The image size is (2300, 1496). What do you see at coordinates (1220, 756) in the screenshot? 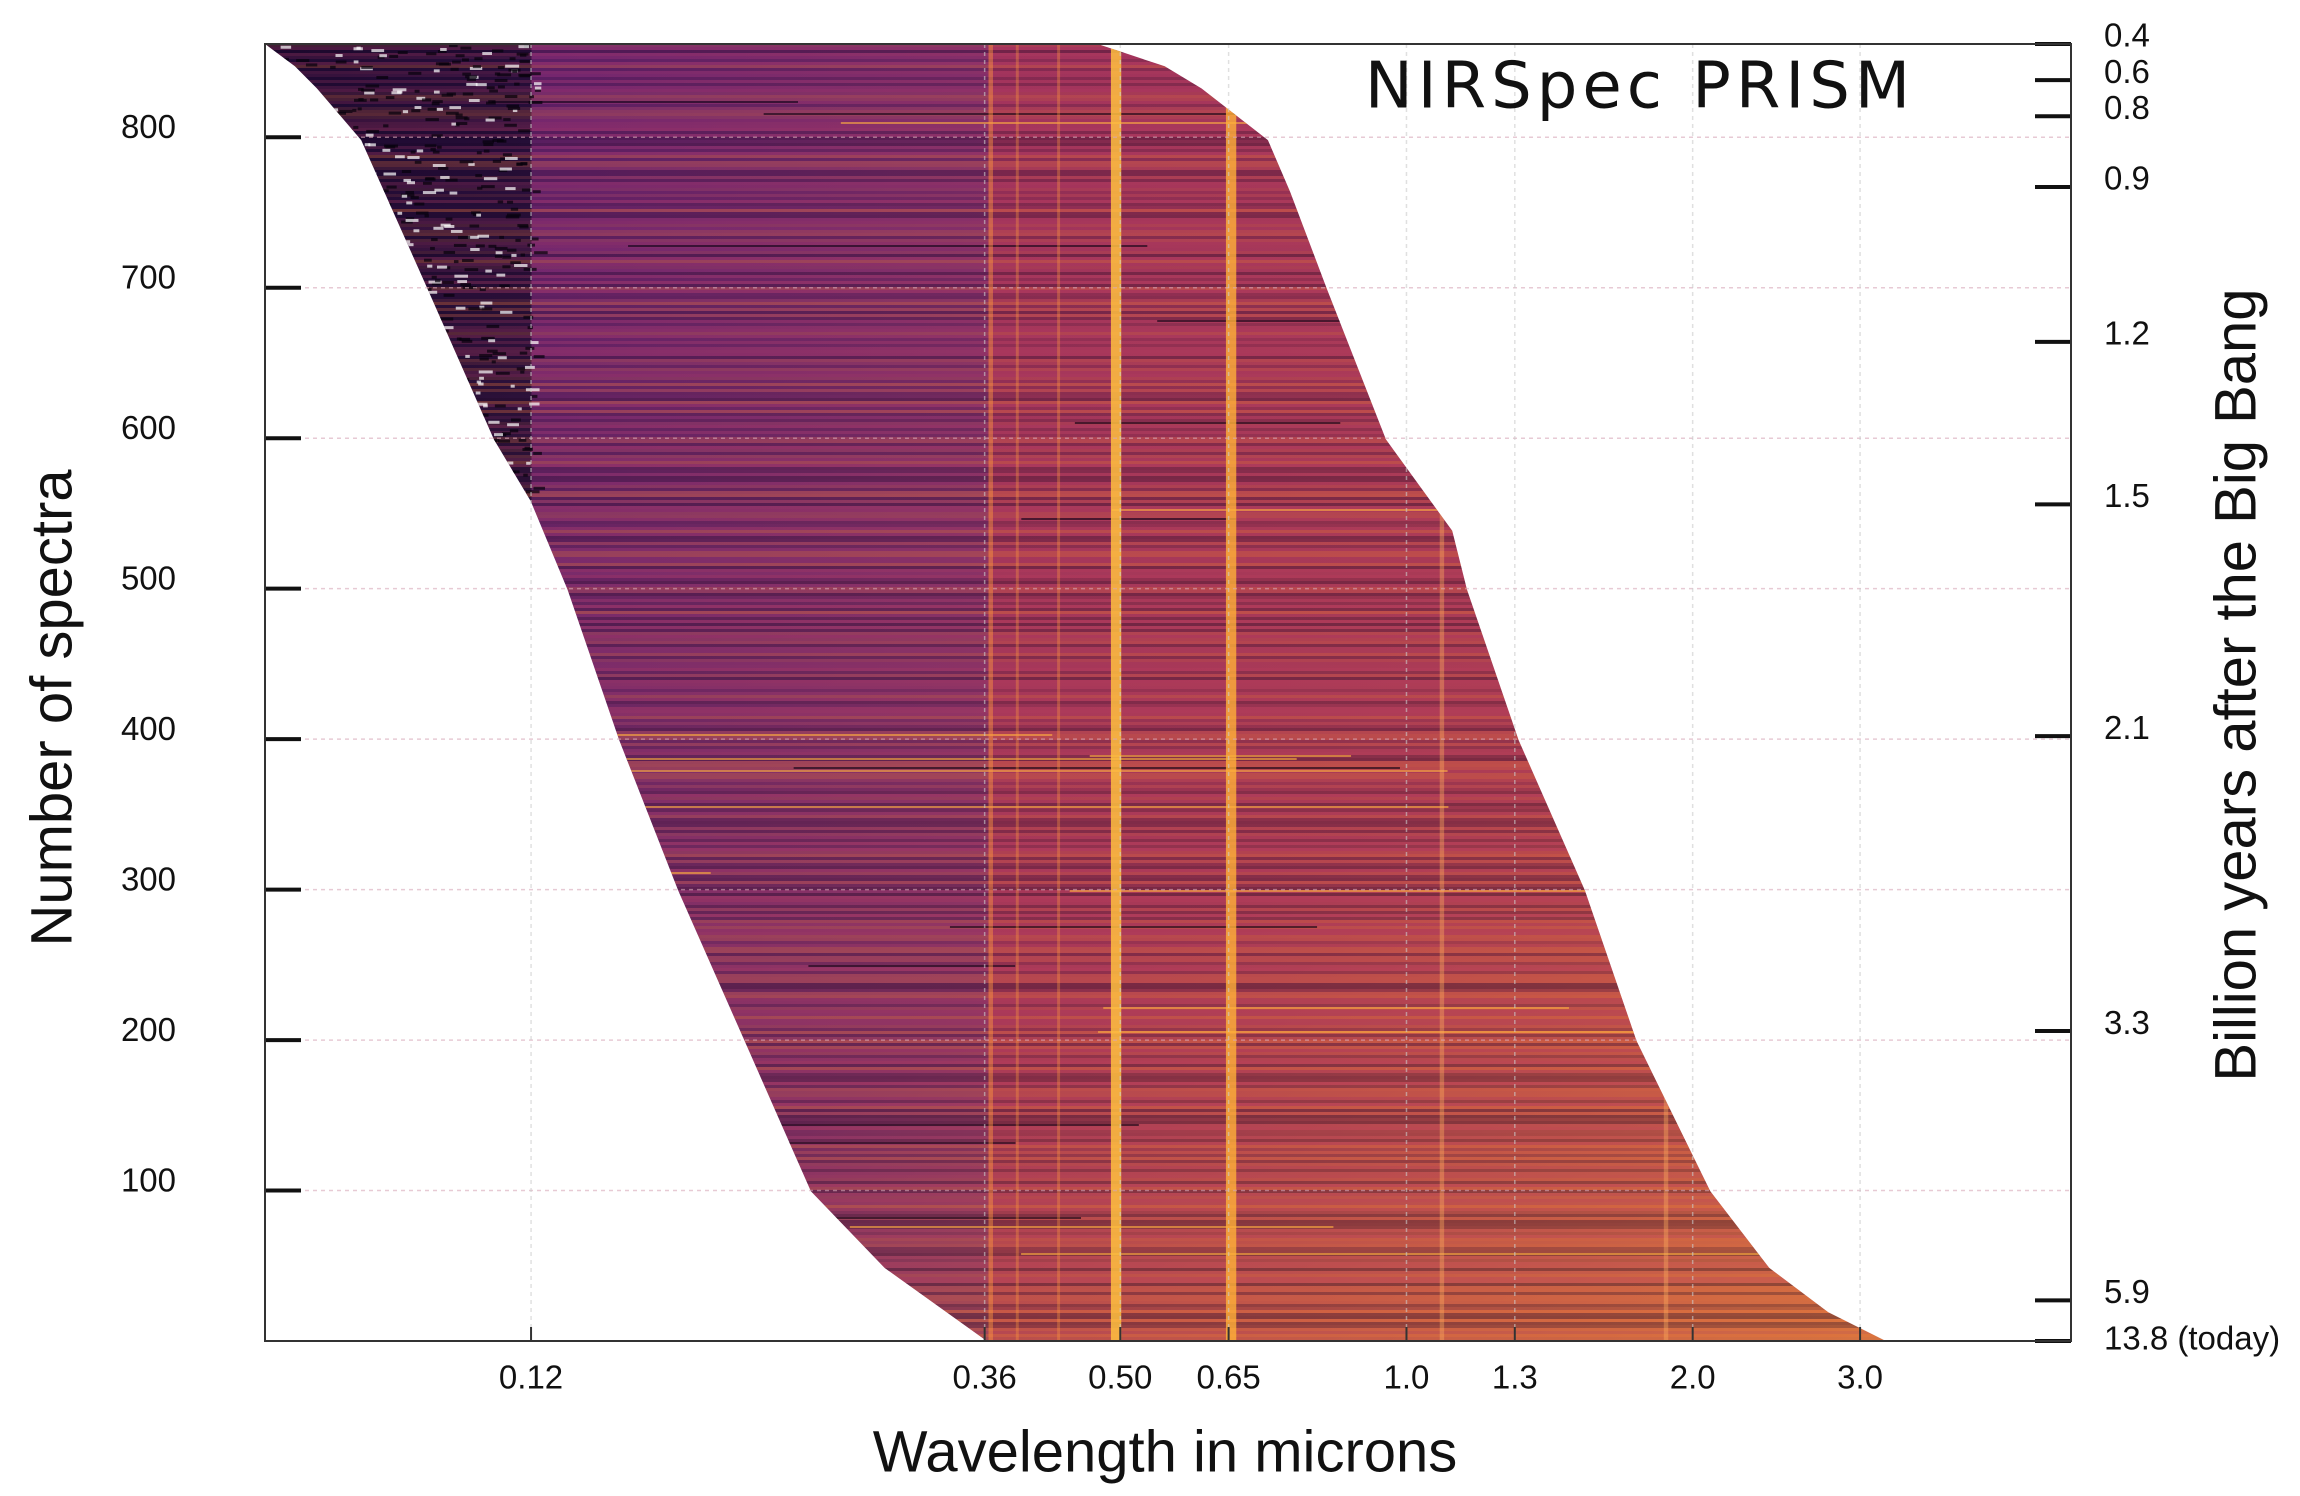
I see `heatmap-row-strong` at bounding box center [1220, 756].